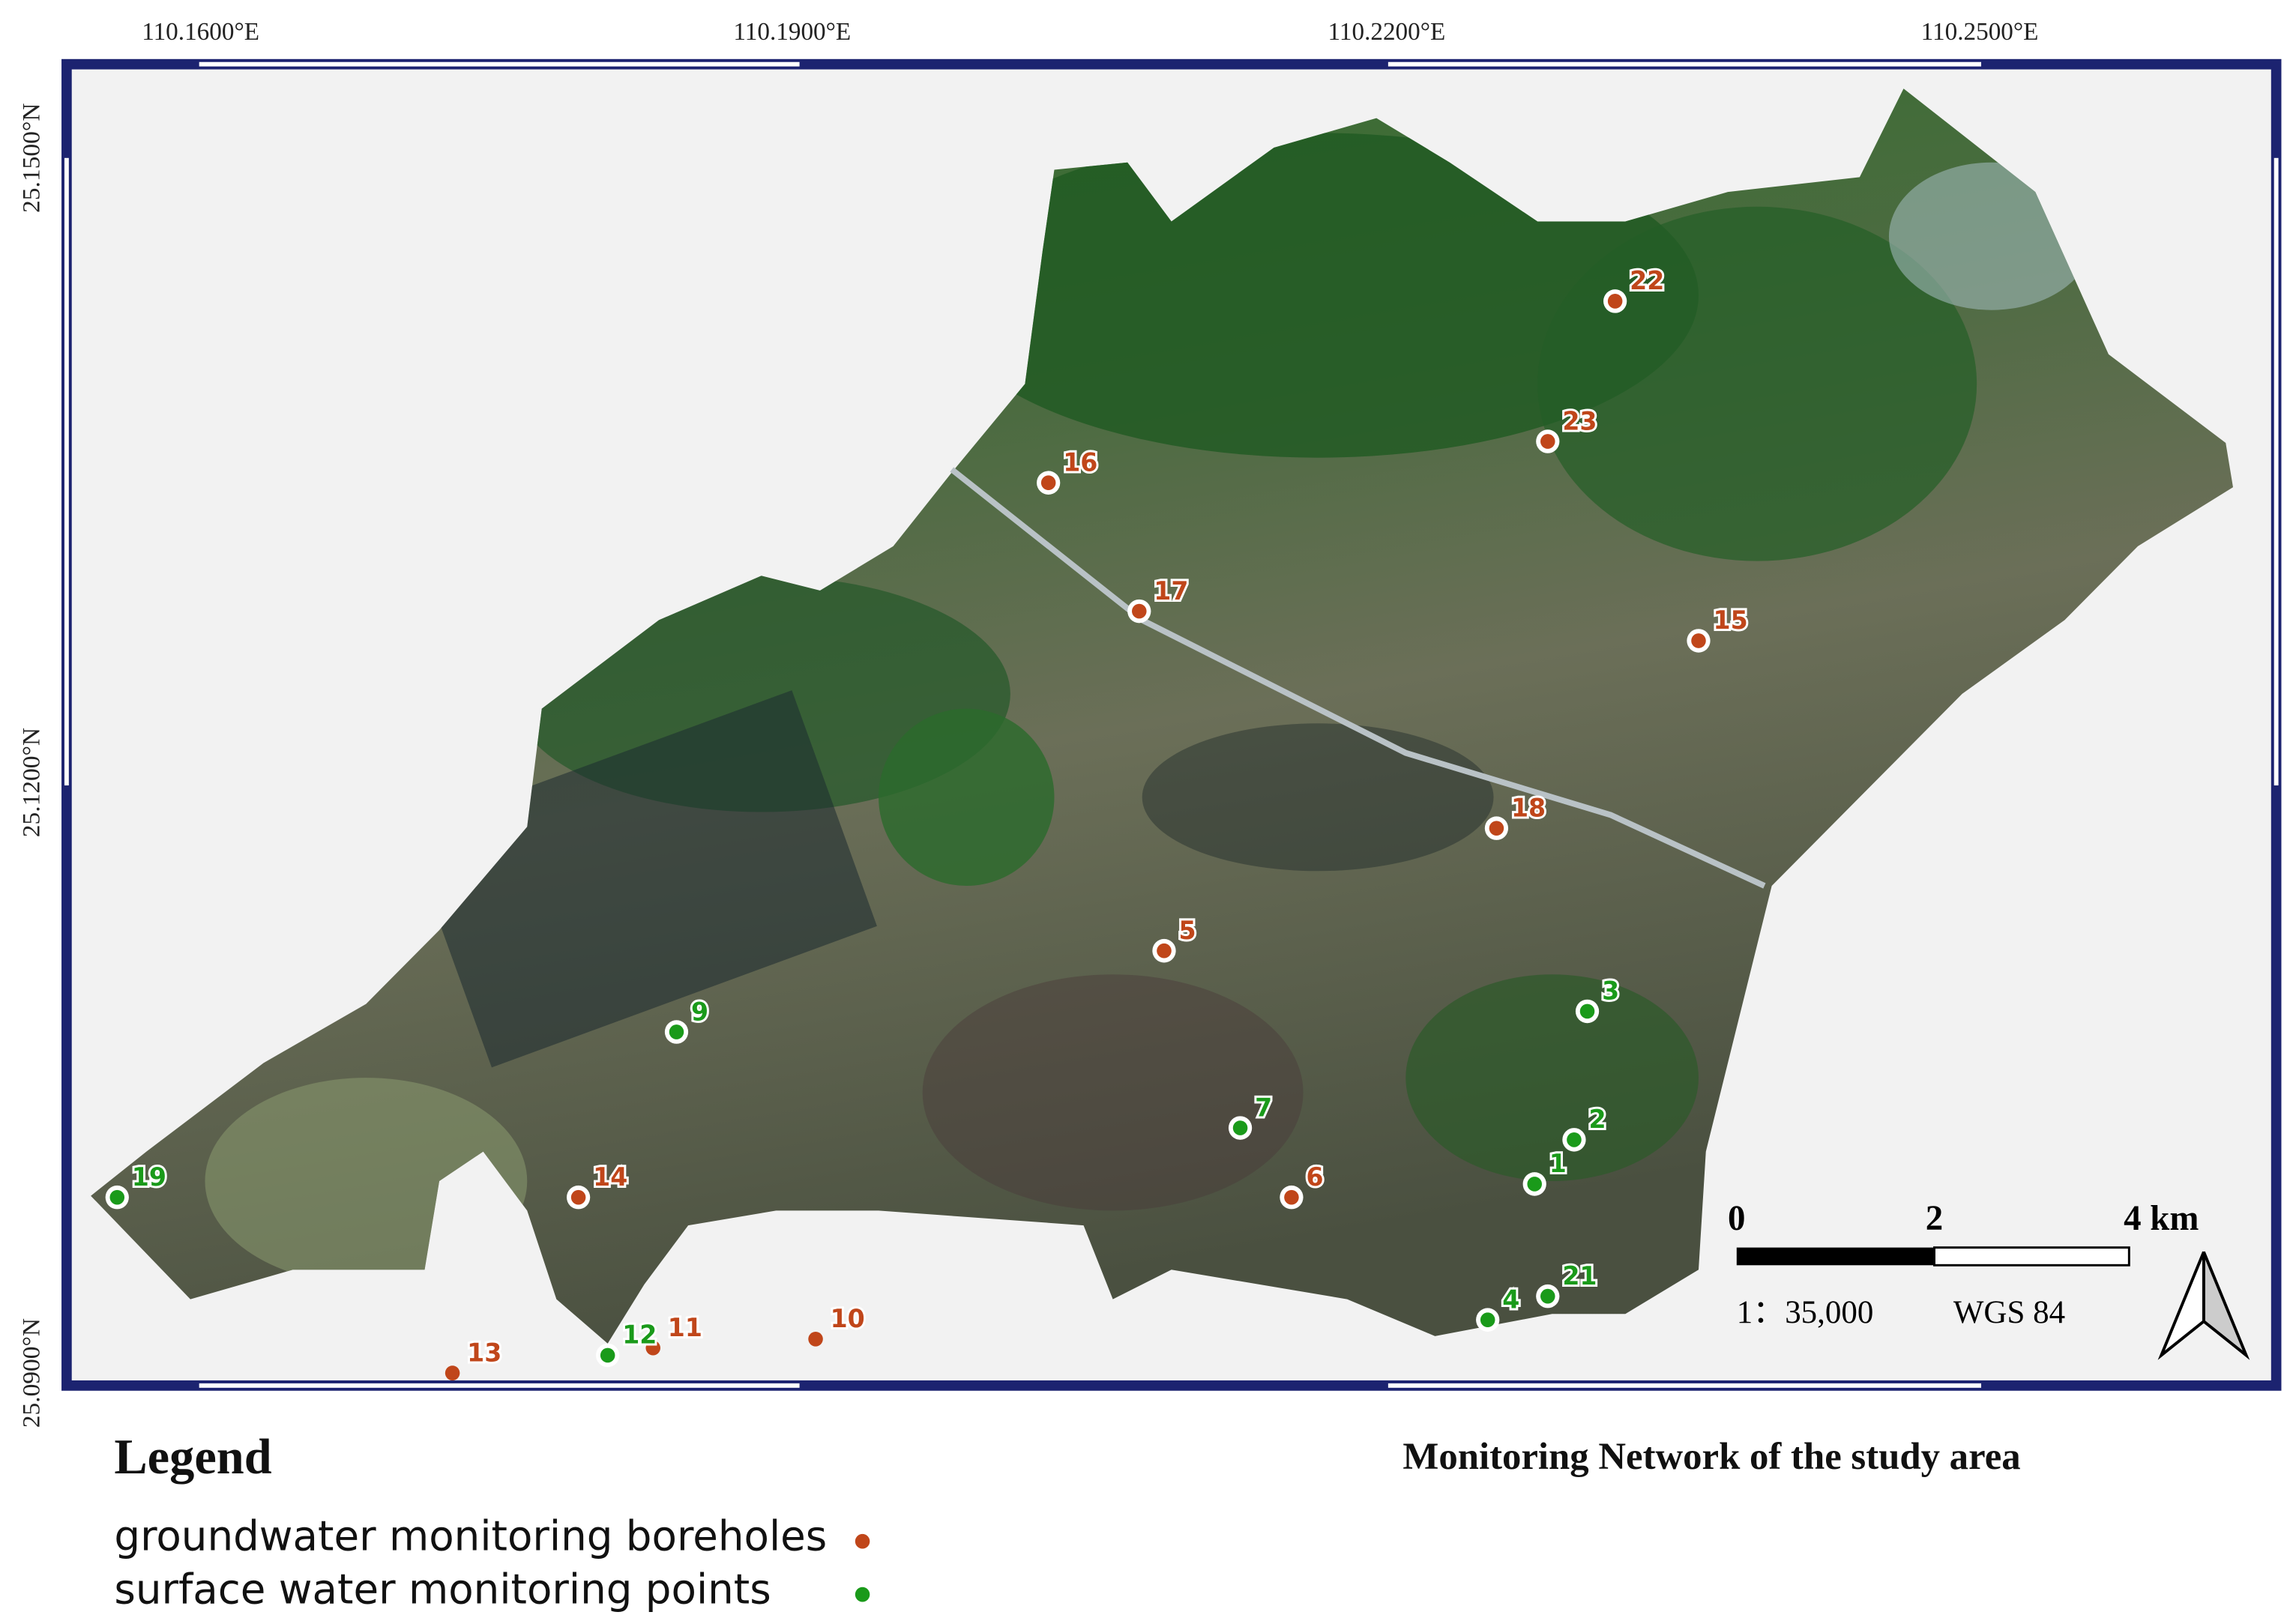 The width and height of the screenshot is (2296, 1624). I want to click on monitoring-point: 23, so click(1567, 428).